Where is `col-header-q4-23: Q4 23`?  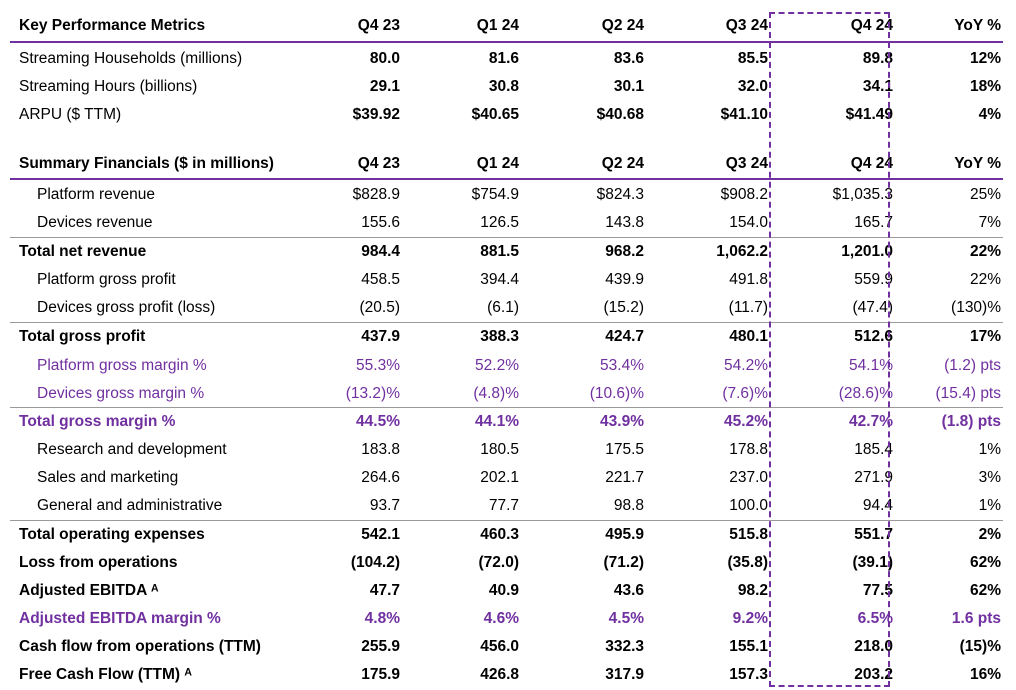
col-header-q4-23: Q4 23 is located at coordinates (378, 163).